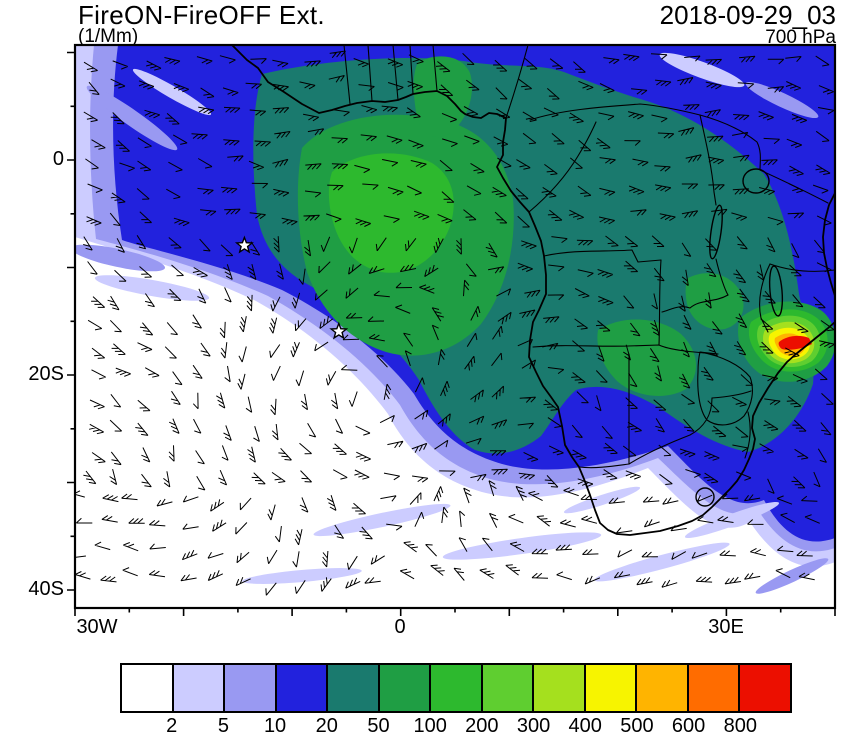 The height and width of the screenshot is (747, 850). Describe the element at coordinates (482, 726) in the screenshot. I see `colorbar-tick-label: 200` at that location.